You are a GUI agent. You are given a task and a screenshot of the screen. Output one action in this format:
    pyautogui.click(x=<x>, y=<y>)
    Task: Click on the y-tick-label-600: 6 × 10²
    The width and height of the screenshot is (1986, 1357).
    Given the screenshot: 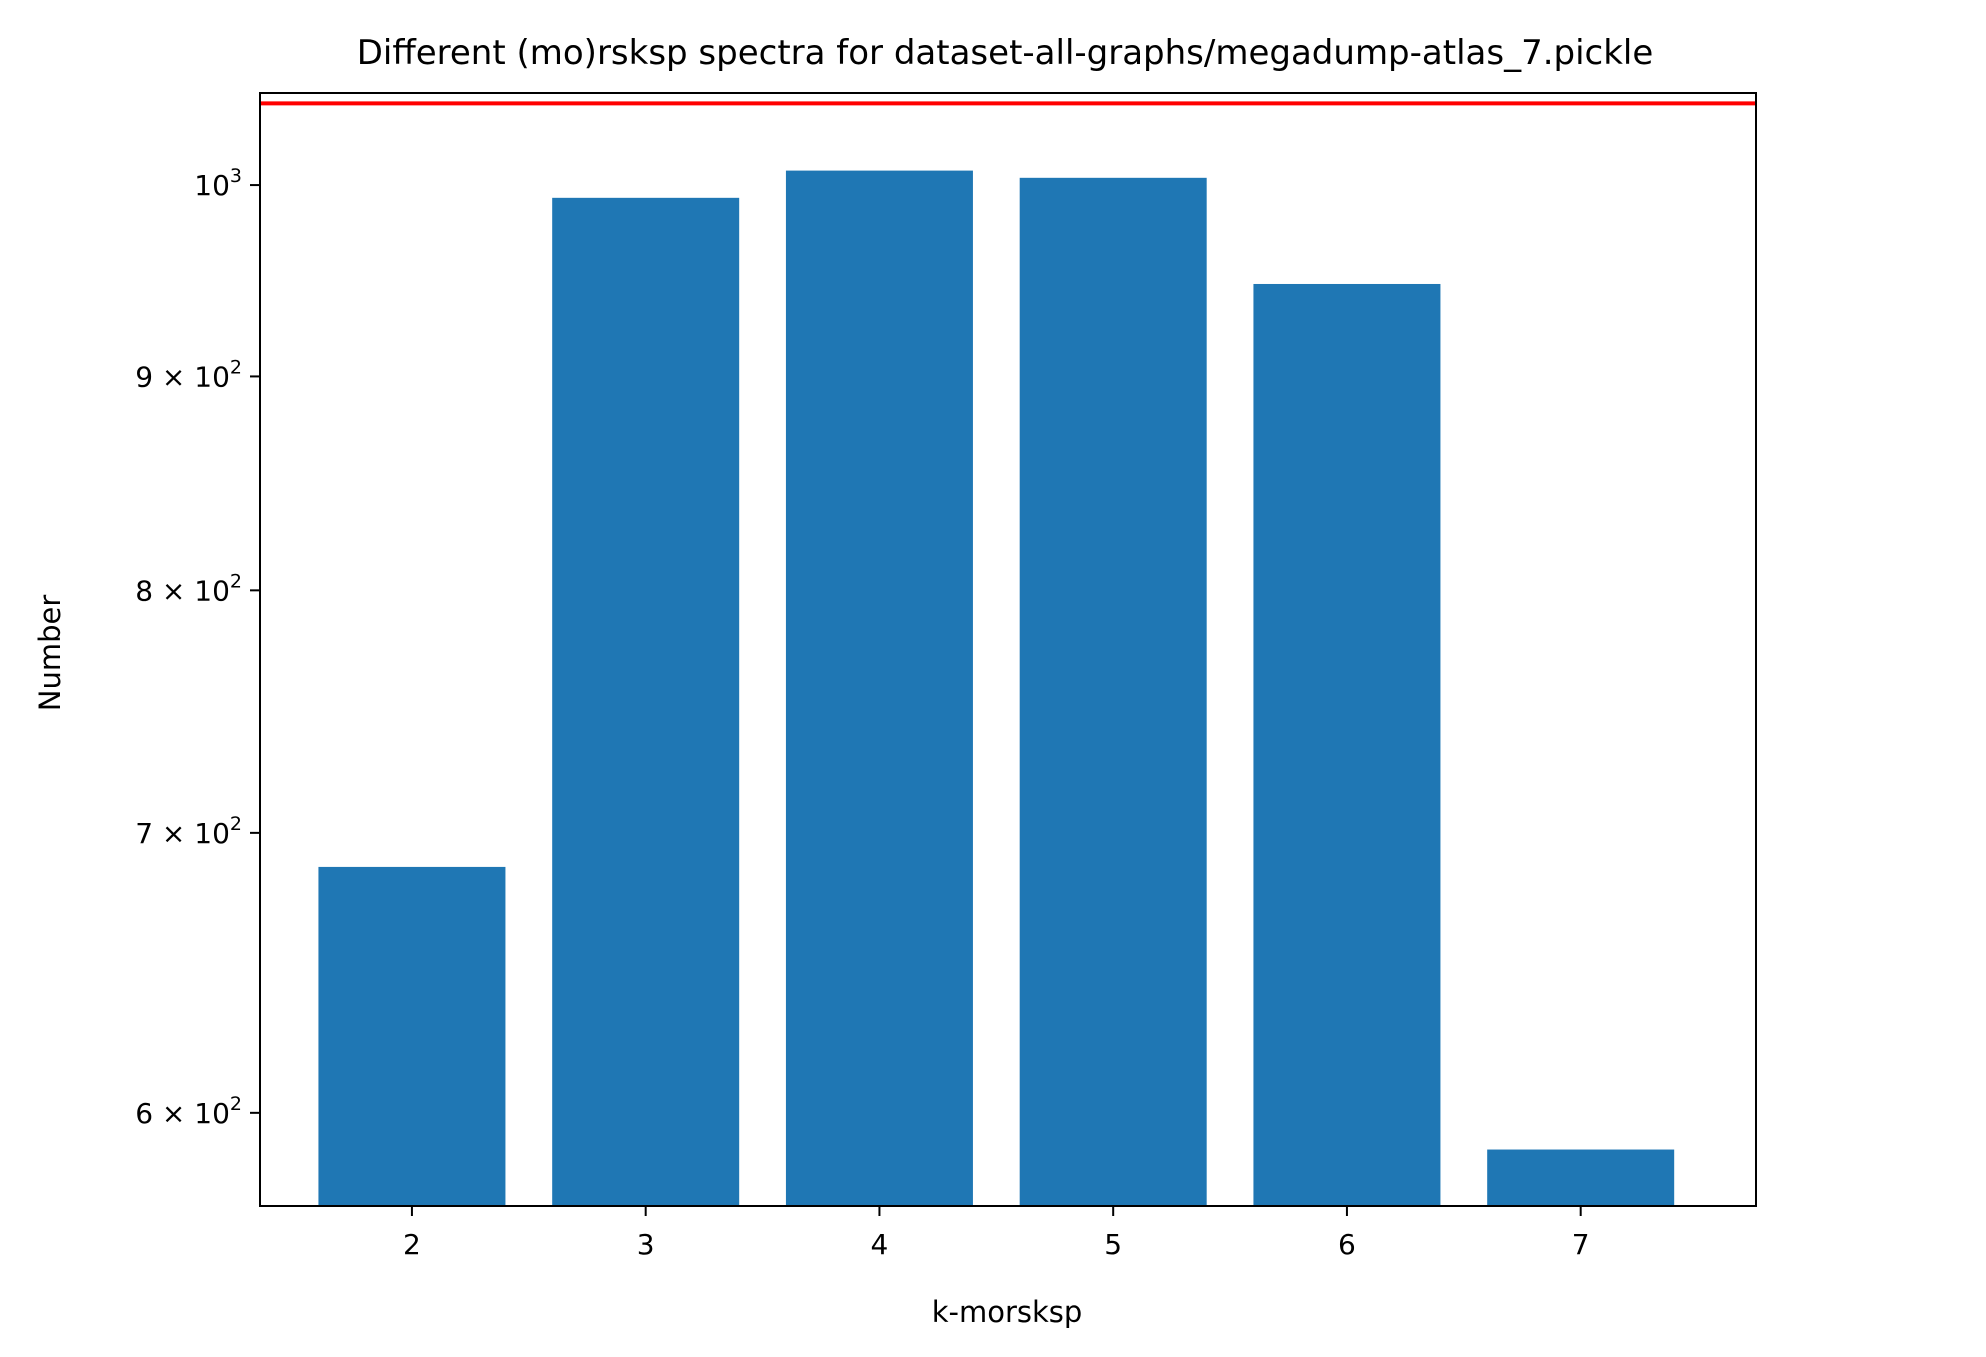 What is the action you would take?
    pyautogui.click(x=188, y=1111)
    